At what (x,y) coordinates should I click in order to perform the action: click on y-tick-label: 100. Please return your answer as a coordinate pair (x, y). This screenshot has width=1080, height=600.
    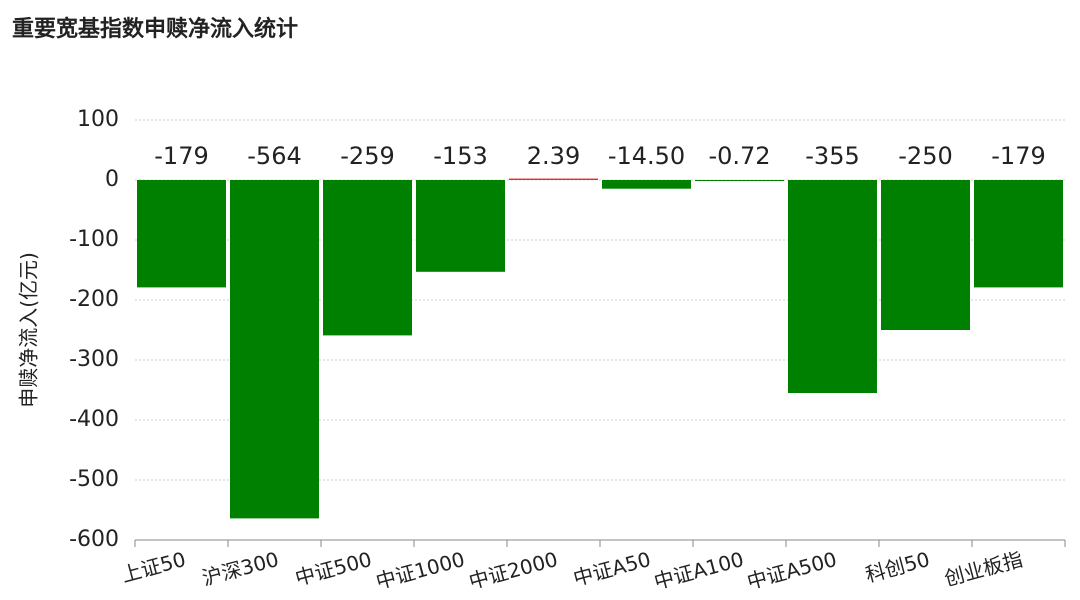
    Looking at the image, I should click on (98, 119).